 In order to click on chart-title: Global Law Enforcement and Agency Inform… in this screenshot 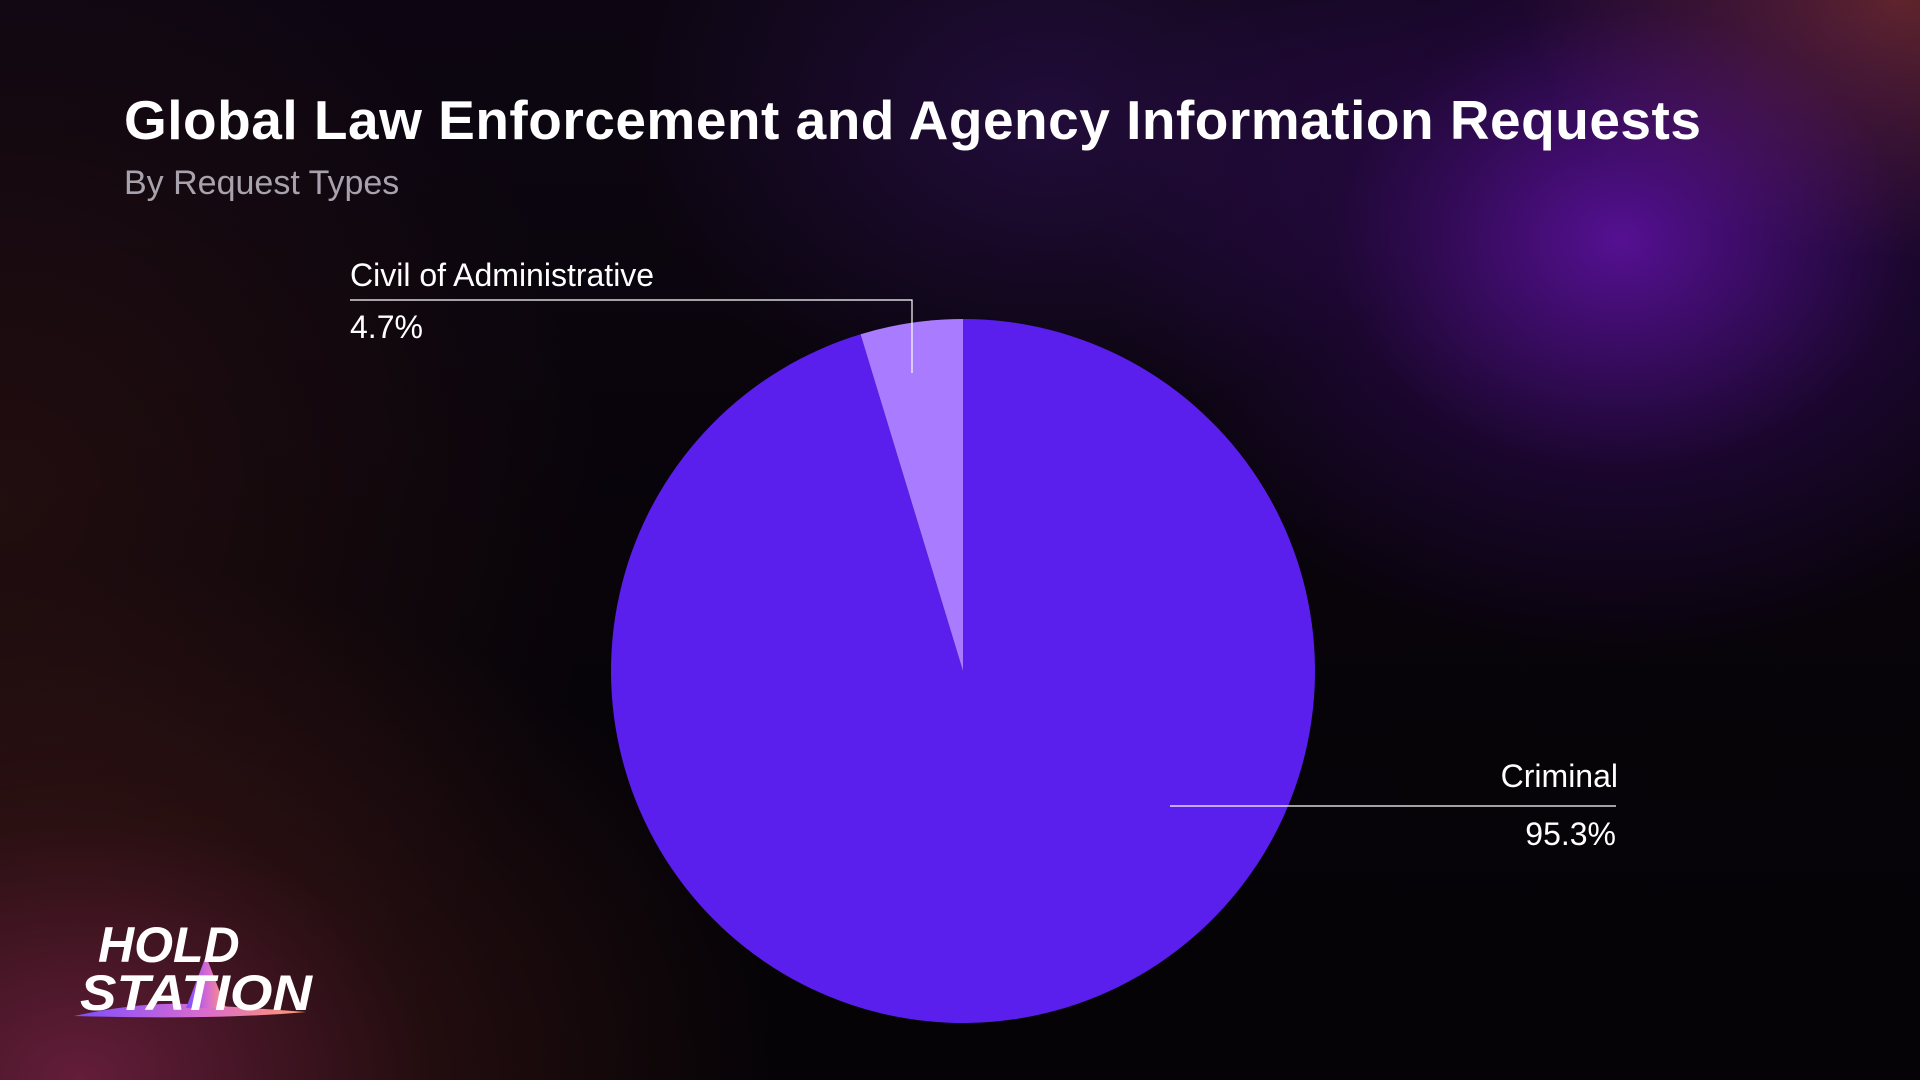, I will do `click(913, 120)`.